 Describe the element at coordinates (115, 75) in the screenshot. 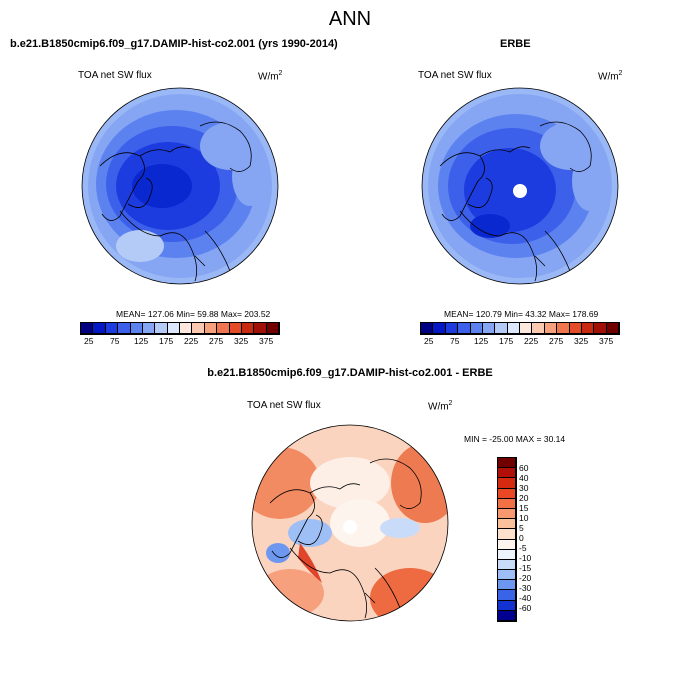

I see `model-variable-label: TOA net SW flux` at that location.